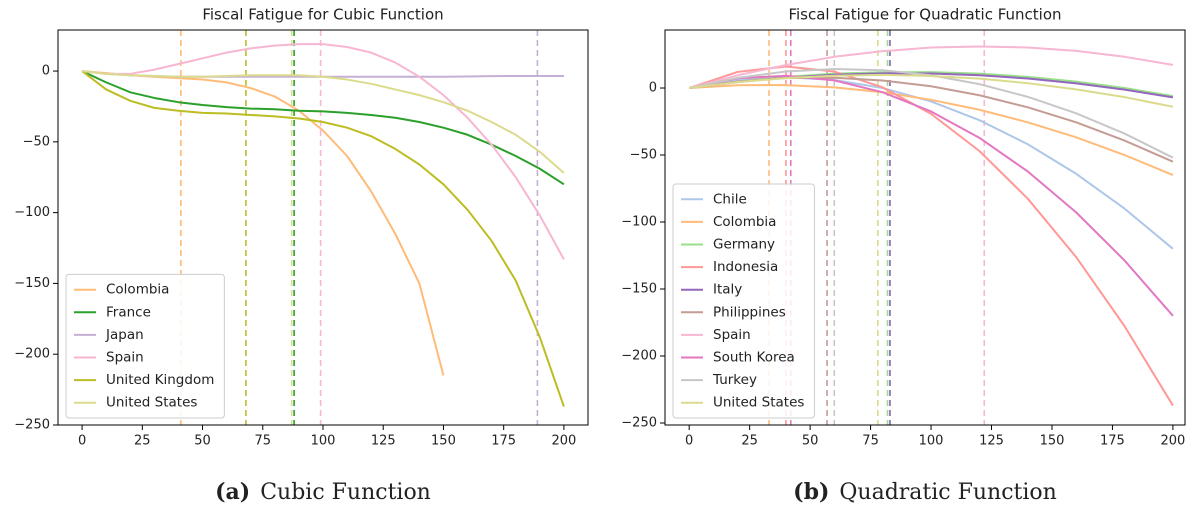 The height and width of the screenshot is (510, 1199). I want to click on legend-label: Germany, so click(744, 245).